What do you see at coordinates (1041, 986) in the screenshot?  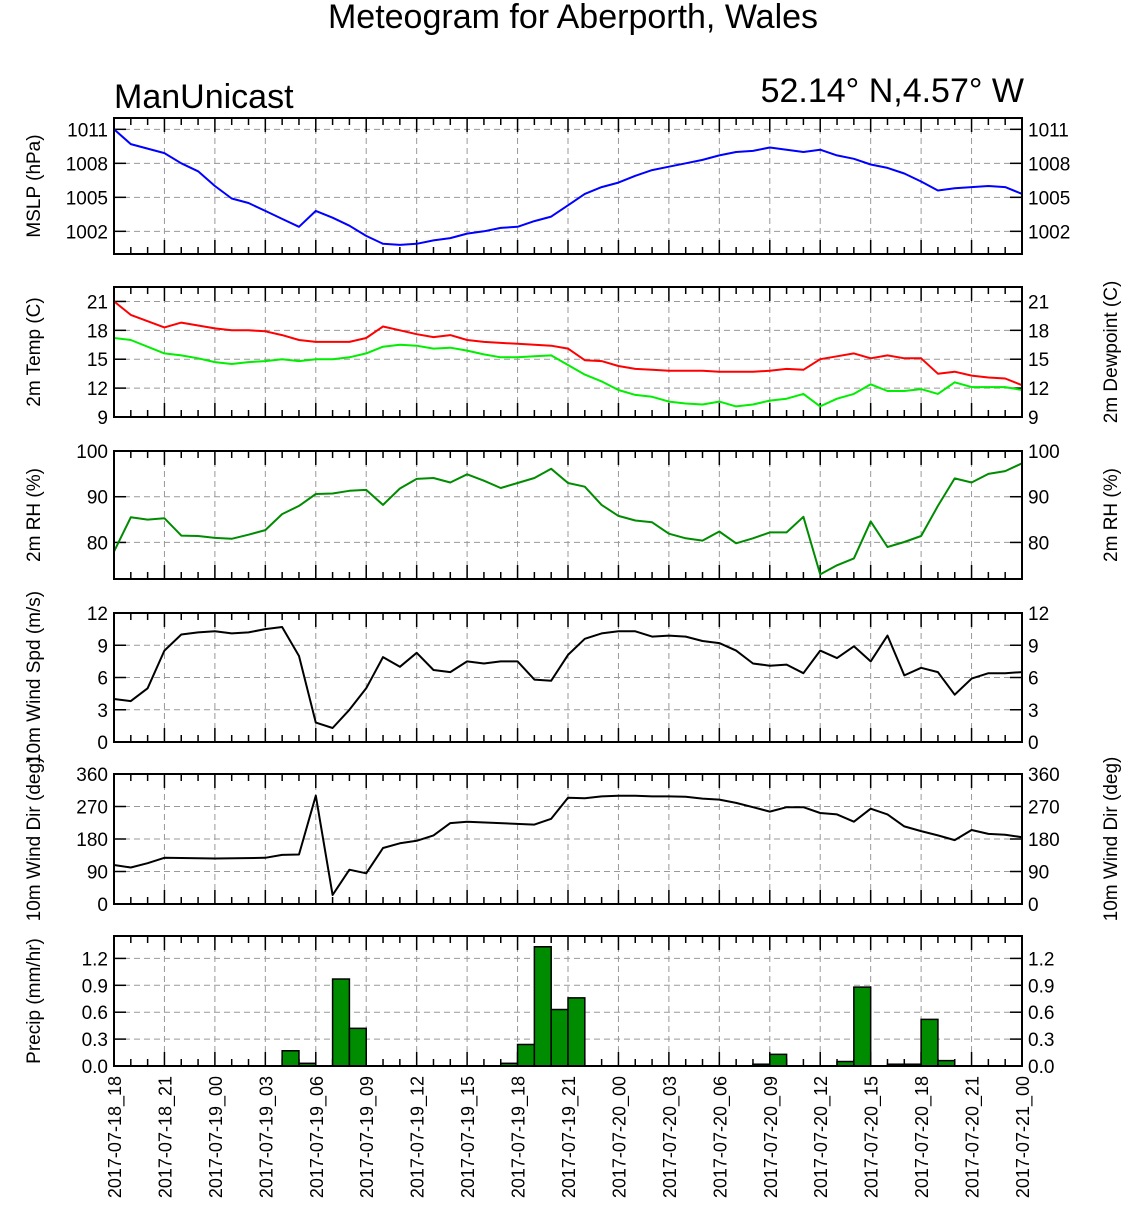 I see `y-tick-label-right: 0.9` at bounding box center [1041, 986].